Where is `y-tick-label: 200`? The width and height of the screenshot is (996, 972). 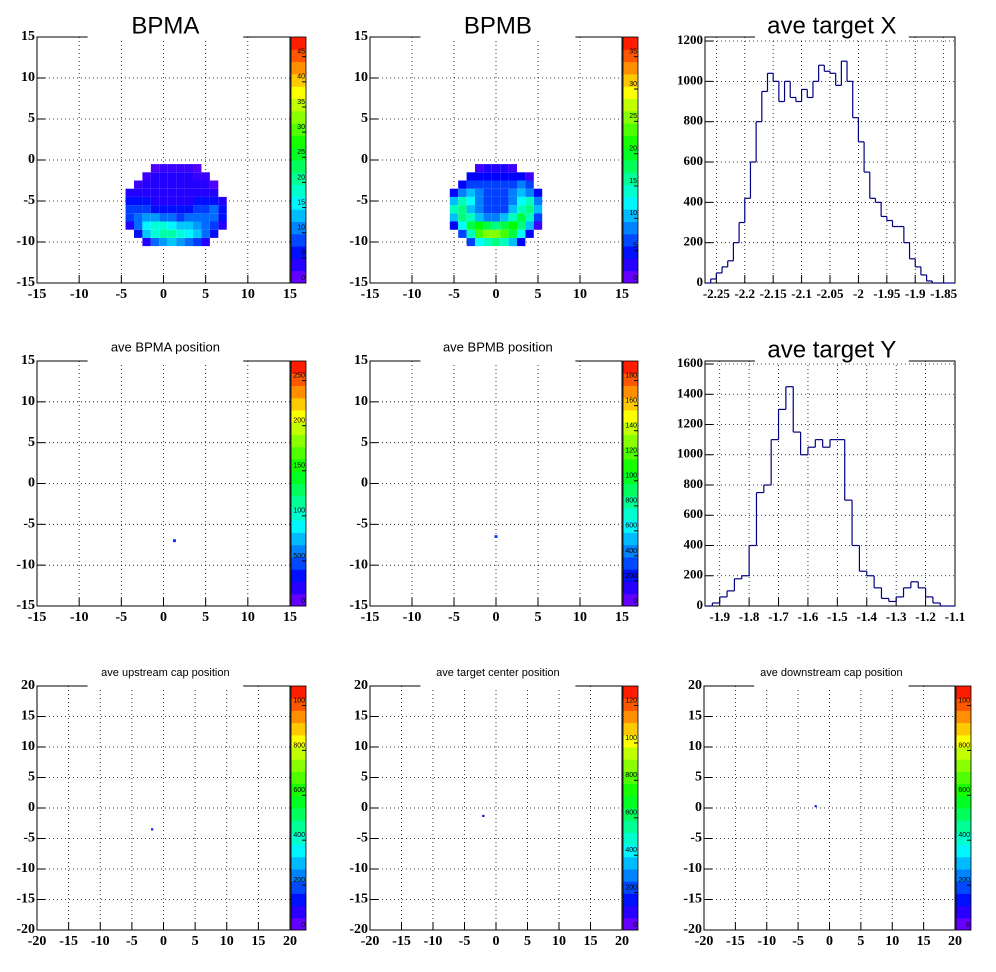 y-tick-label: 200 is located at coordinates (694, 241).